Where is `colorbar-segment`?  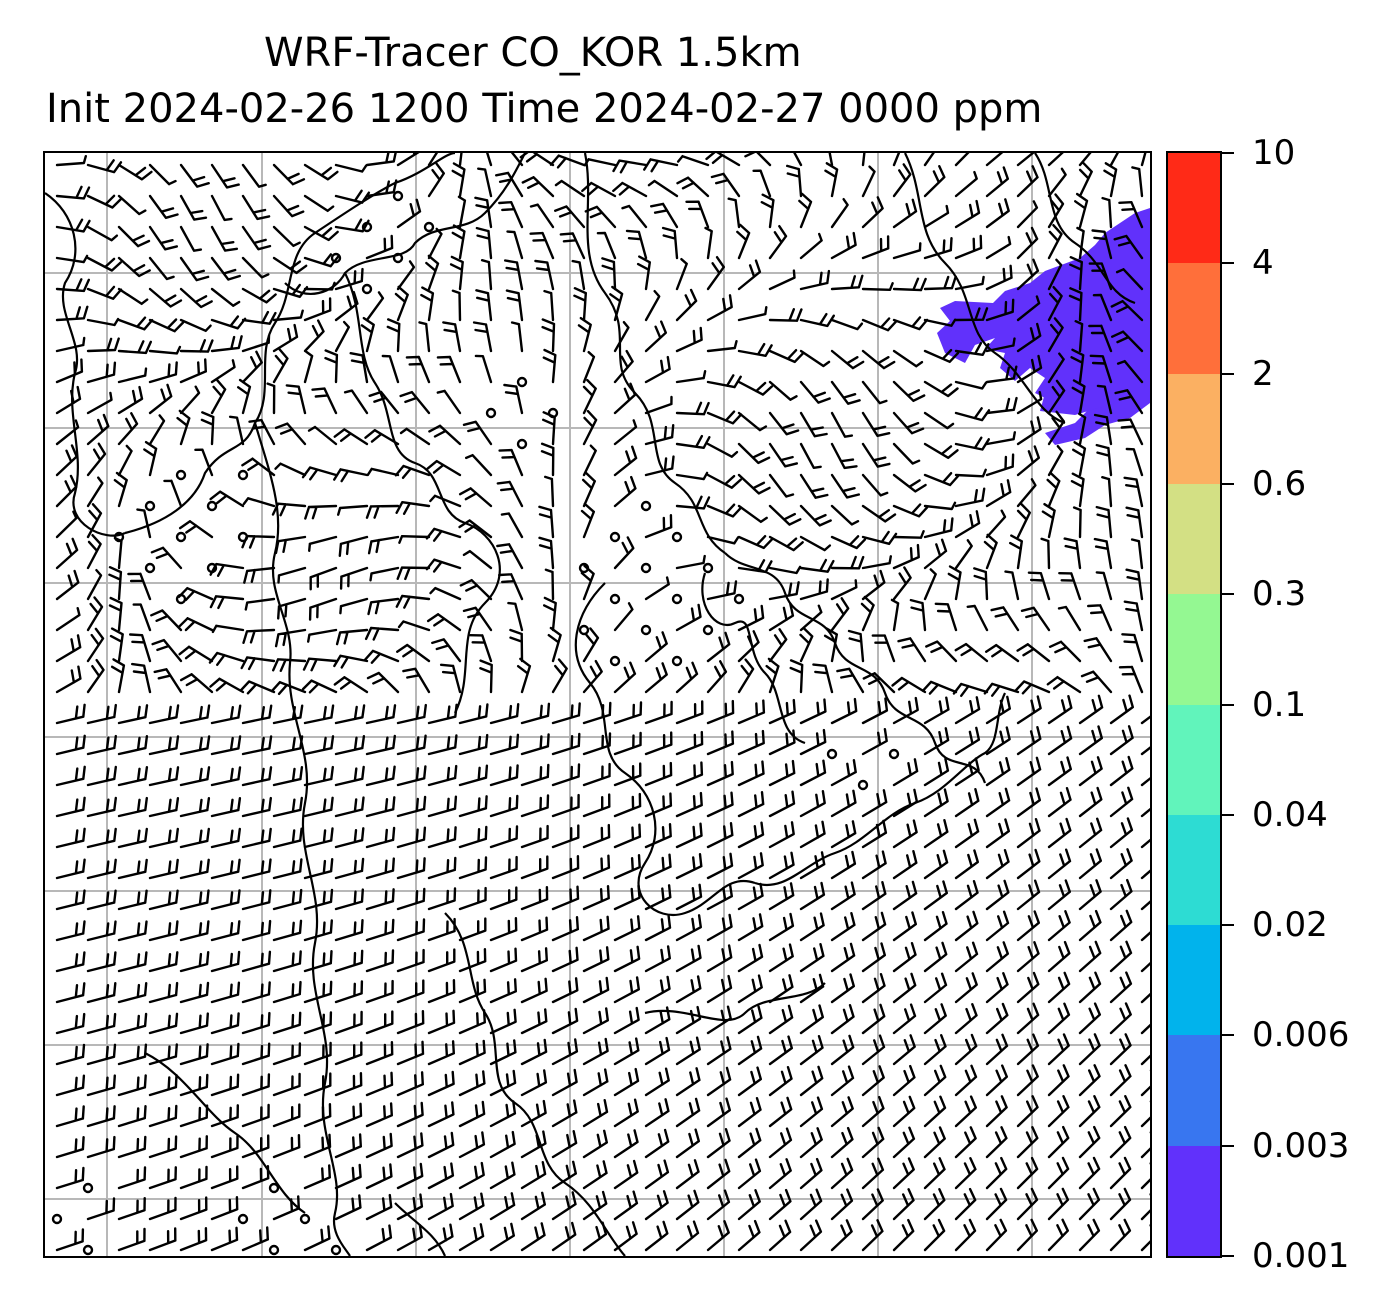 colorbar-segment is located at coordinates (1194, 1200).